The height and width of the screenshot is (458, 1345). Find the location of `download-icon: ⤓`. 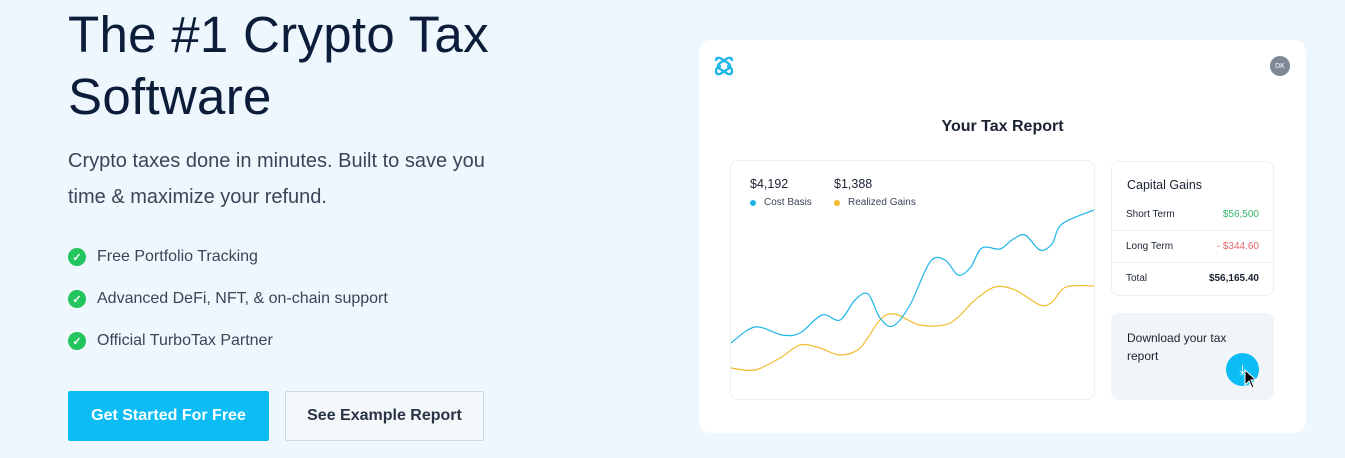

download-icon: ⤓ is located at coordinates (1242, 369).